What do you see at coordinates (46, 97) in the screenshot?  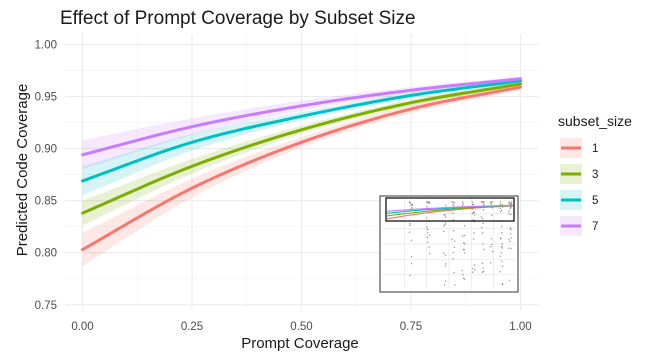 I see `y-tick-label: 0.95` at bounding box center [46, 97].